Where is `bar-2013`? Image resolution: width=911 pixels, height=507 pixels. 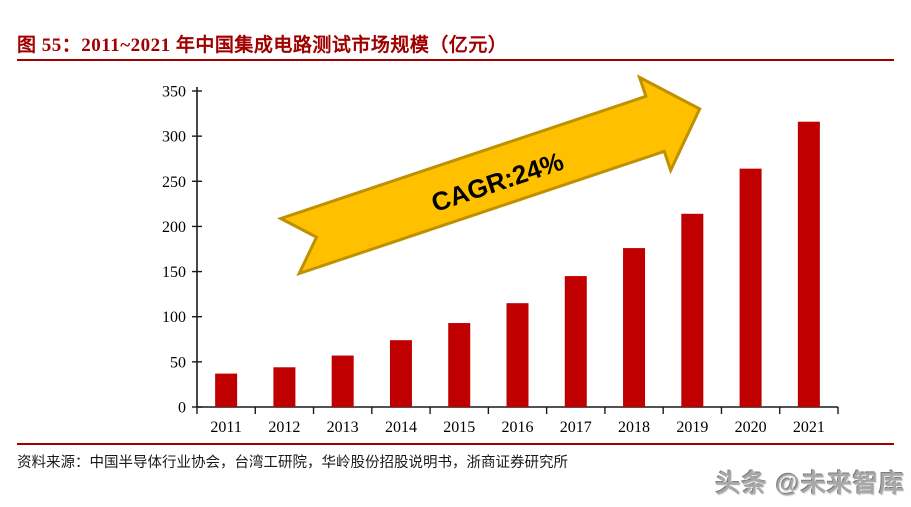 bar-2013 is located at coordinates (342, 381).